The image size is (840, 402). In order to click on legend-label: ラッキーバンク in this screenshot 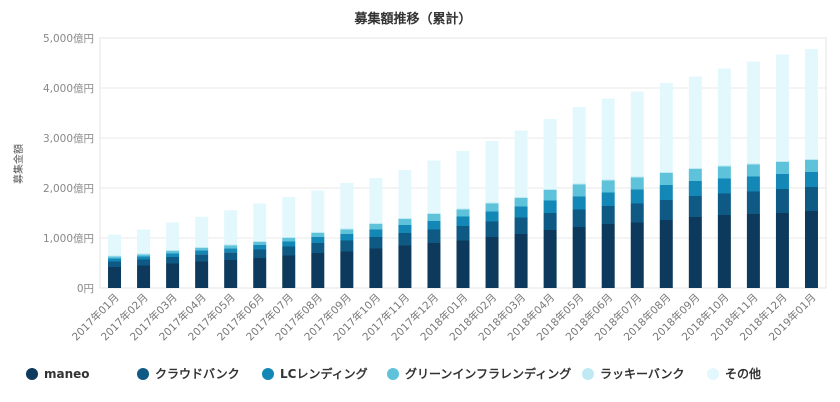, I will do `click(642, 374)`.